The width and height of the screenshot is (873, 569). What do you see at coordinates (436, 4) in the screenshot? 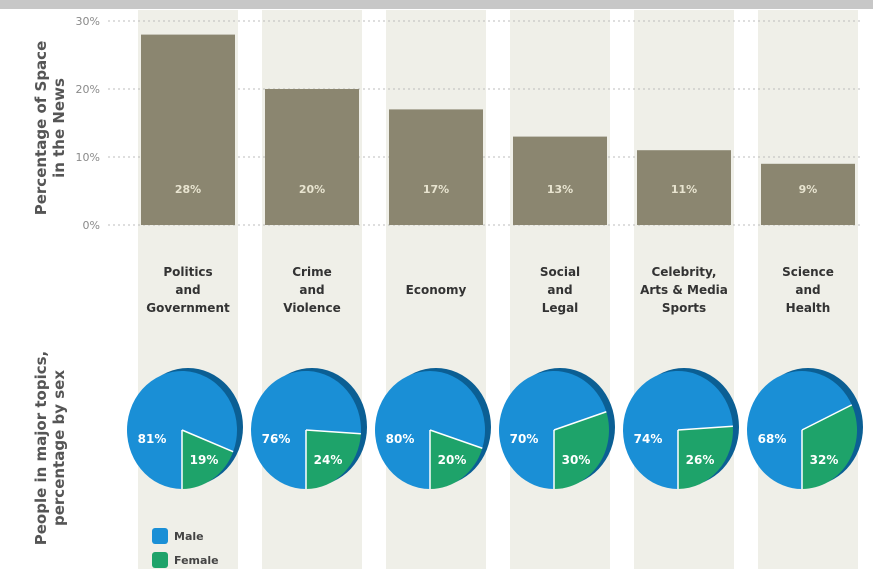
I see `top-bar` at bounding box center [436, 4].